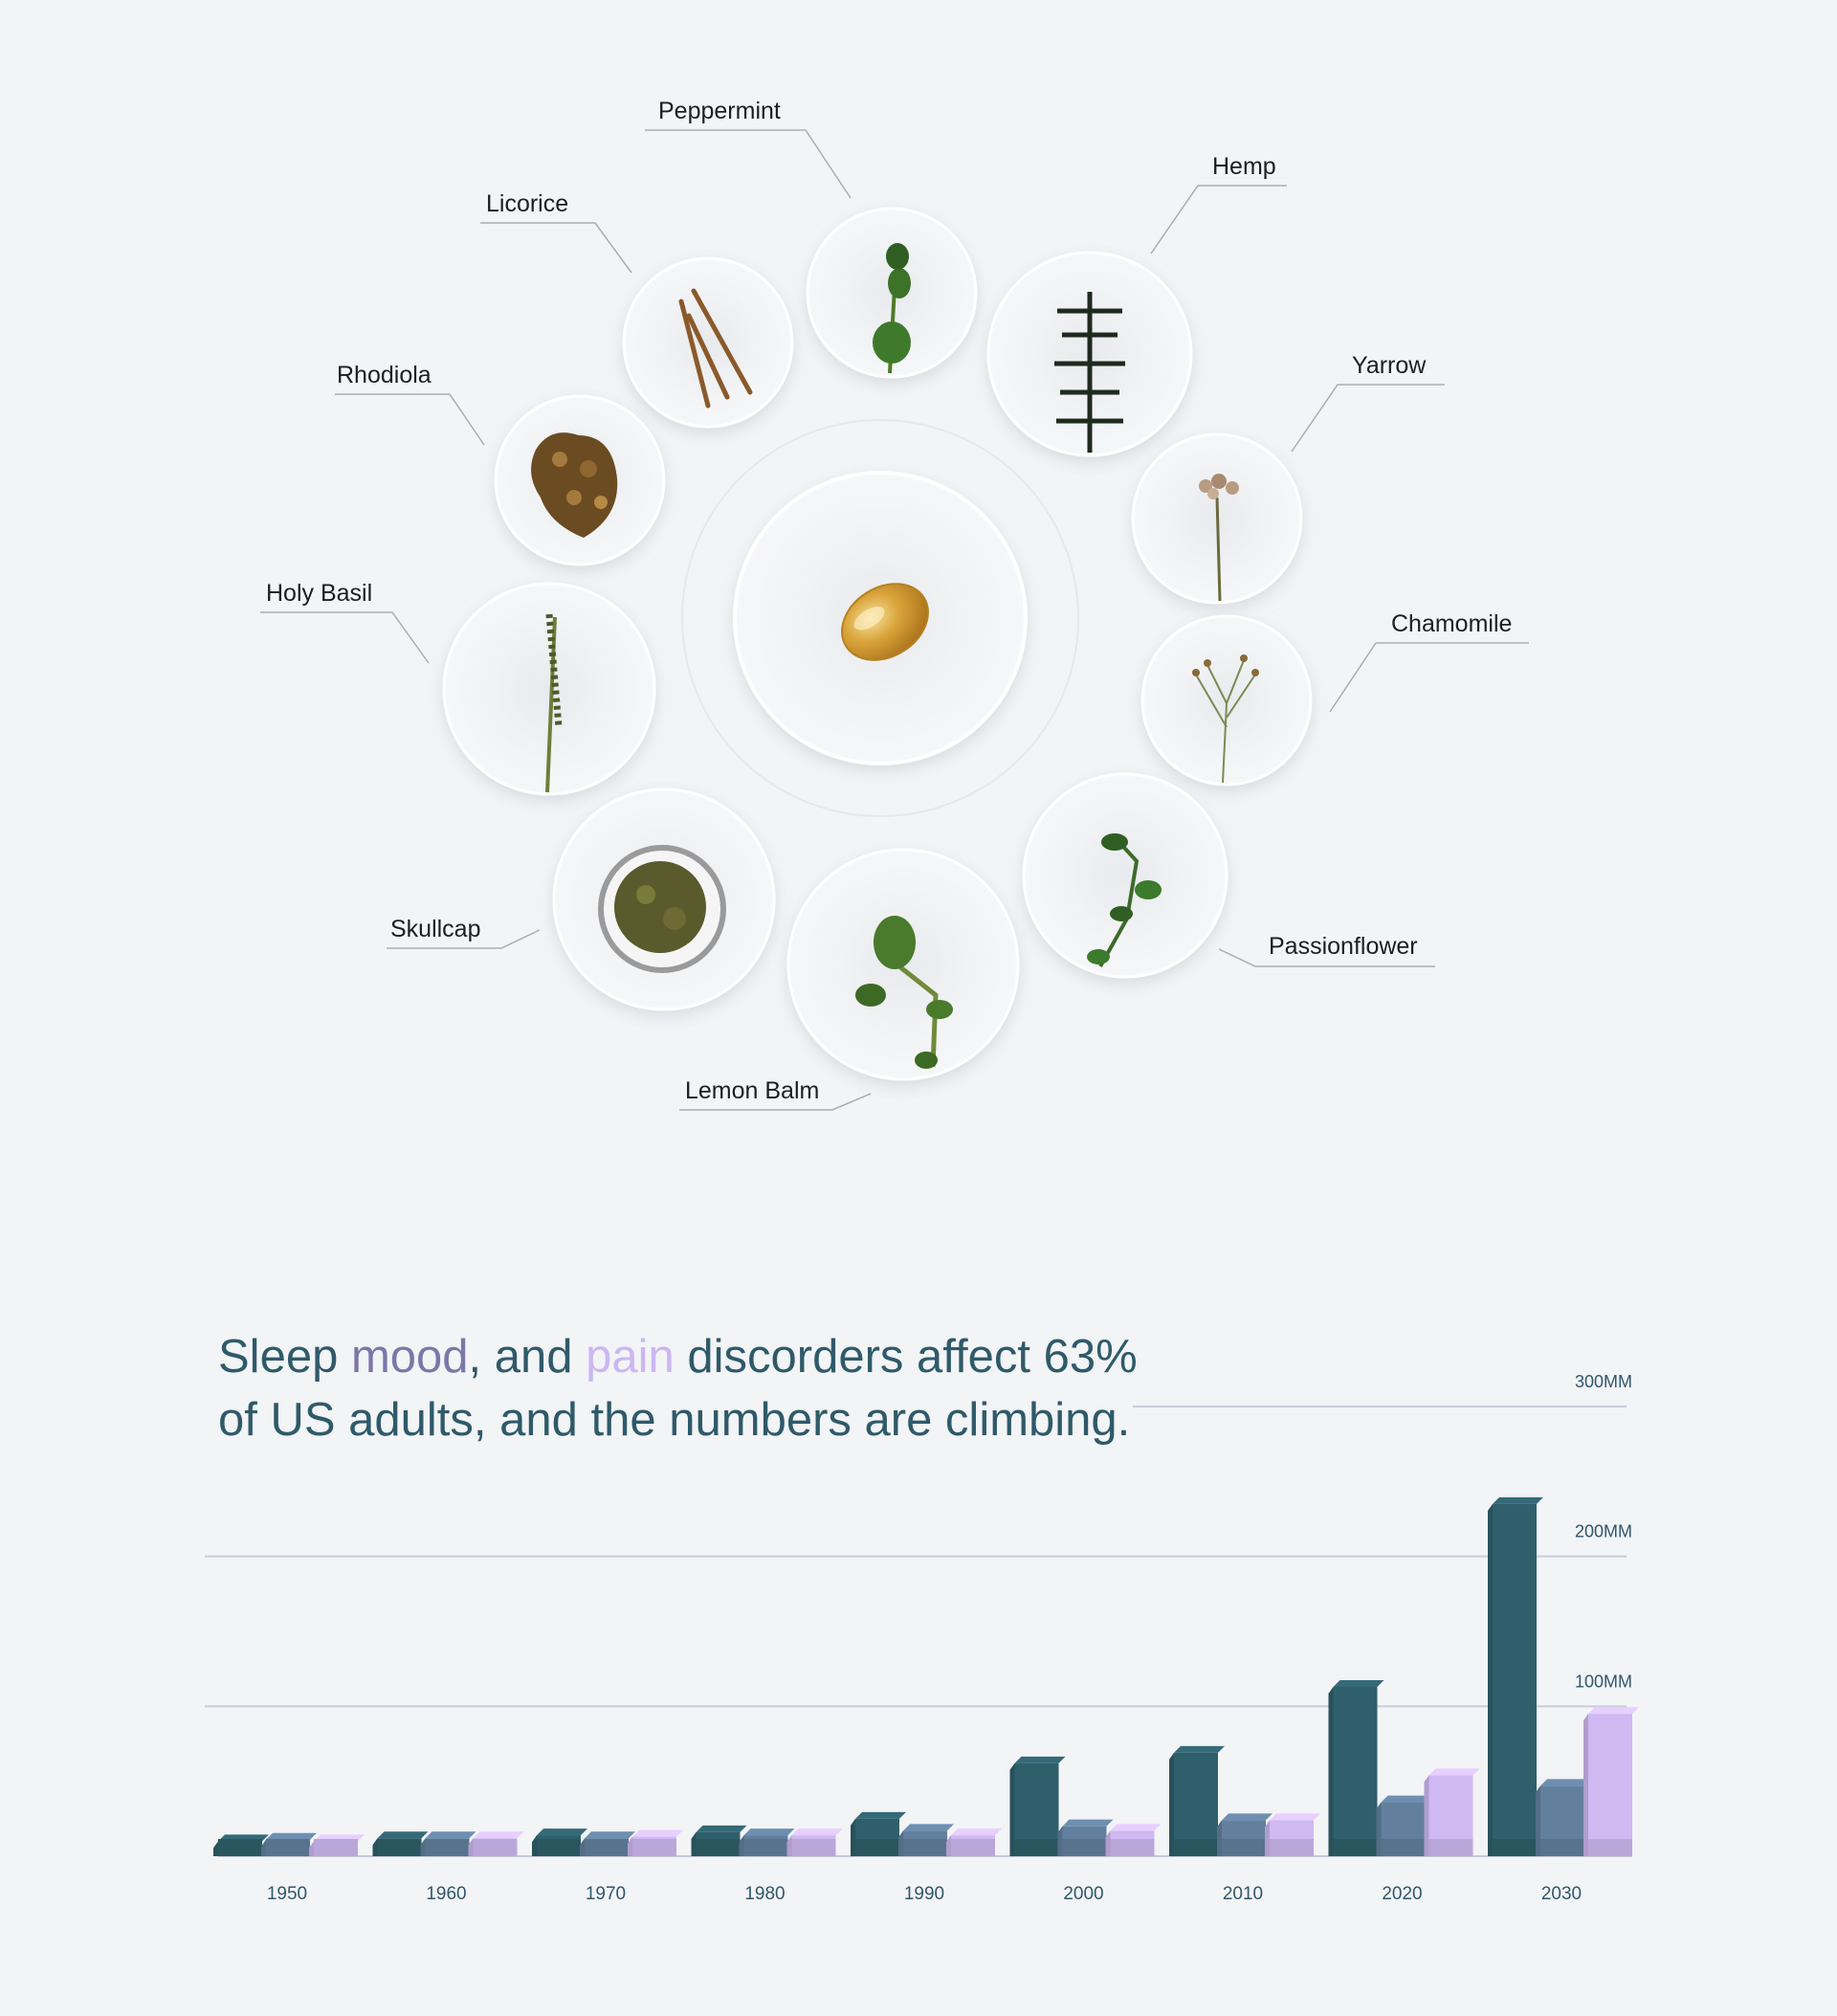  I want to click on yarrow-icon, so click(1219, 538).